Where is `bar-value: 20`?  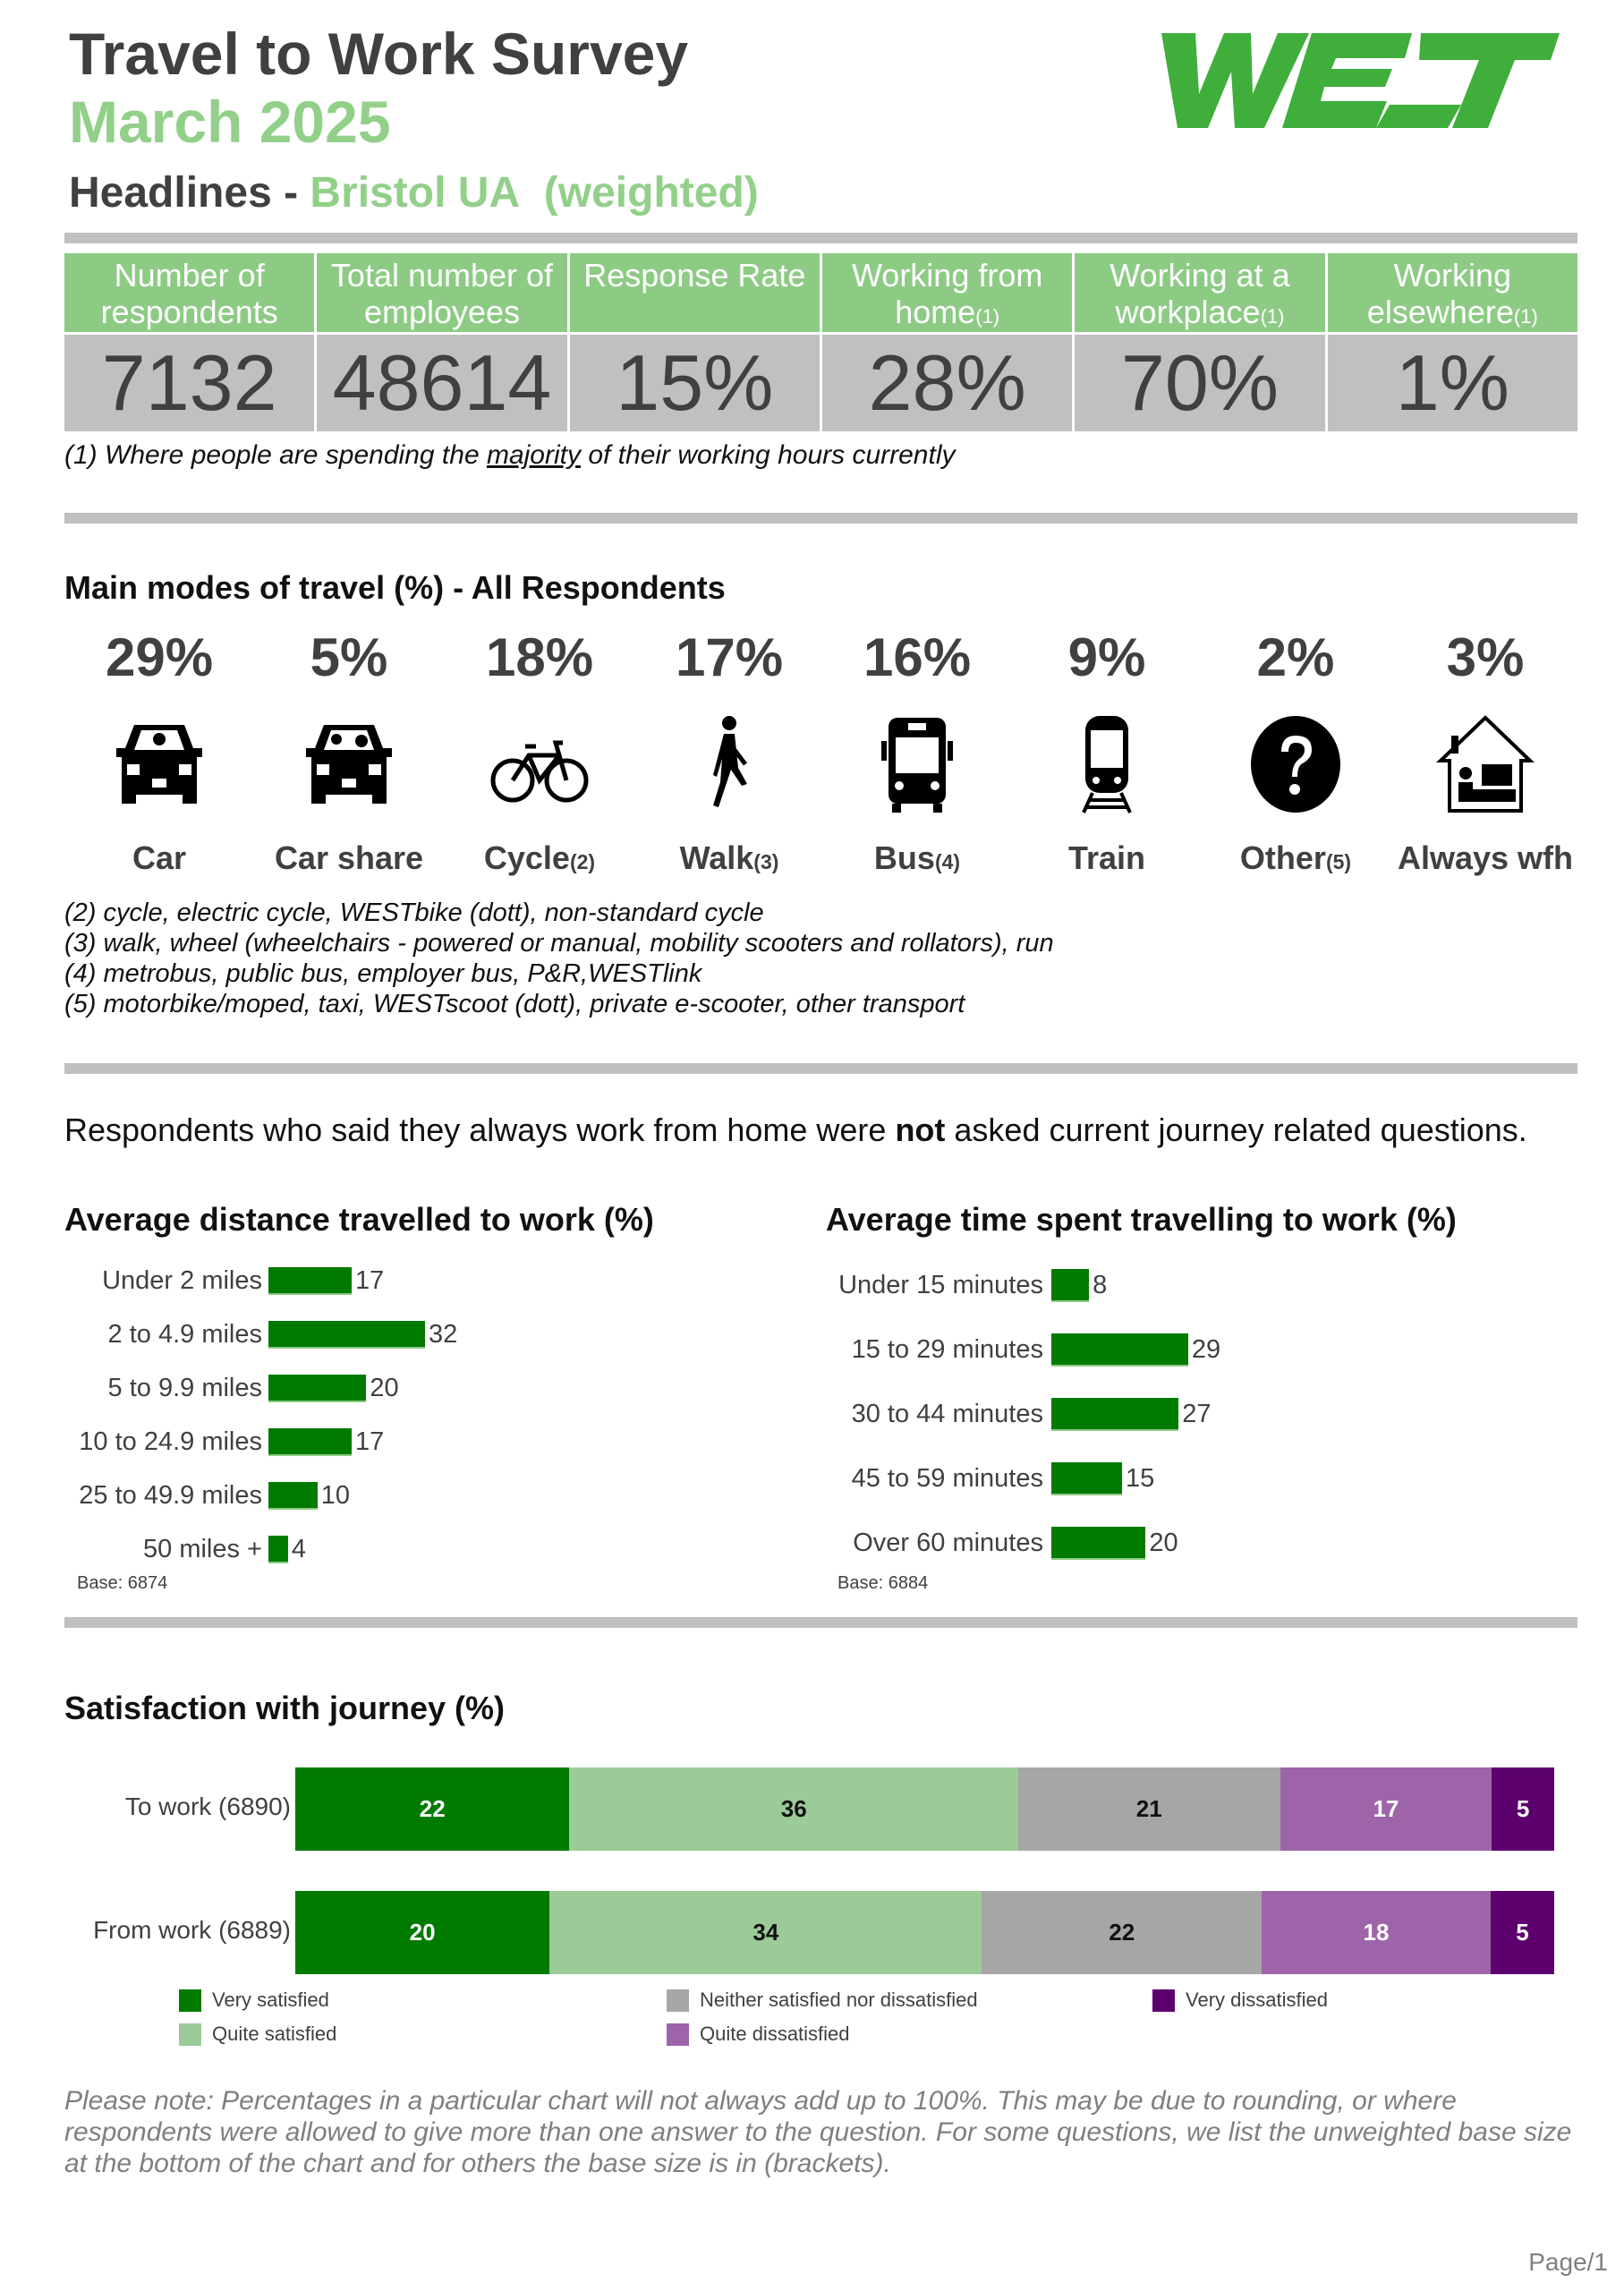 bar-value: 20 is located at coordinates (384, 1388).